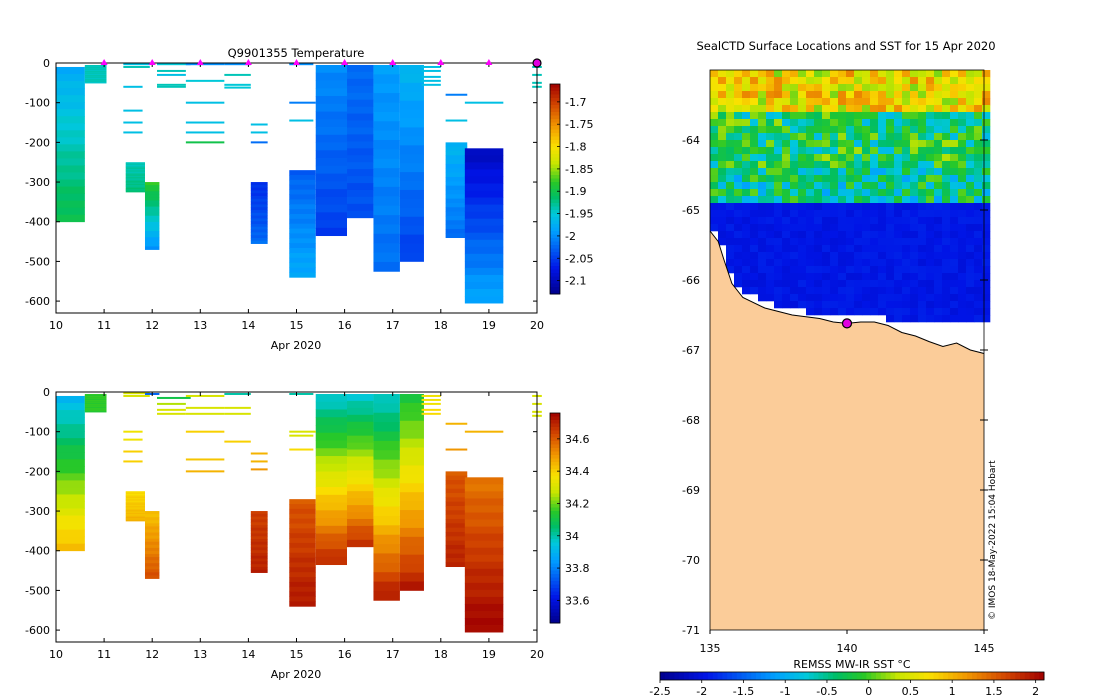  I want to click on x-tick-label: 15, so click(297, 654).